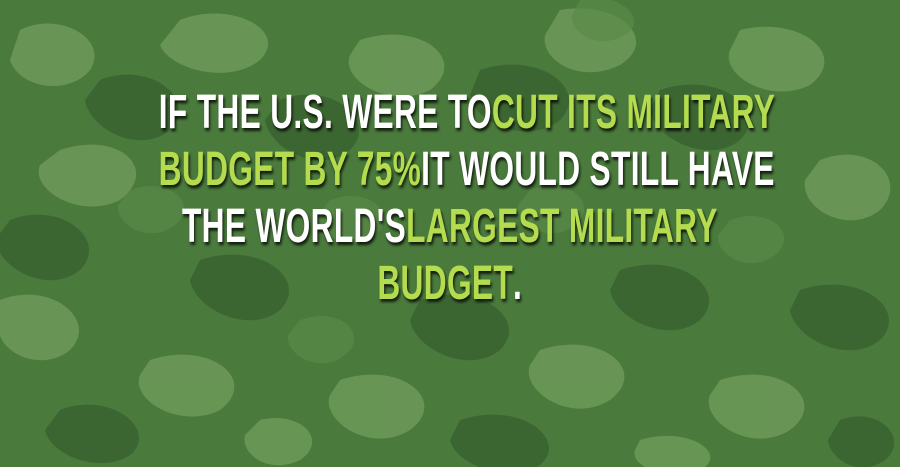 Image resolution: width=900 pixels, height=467 pixels. I want to click on fact-line-4: BUDGET., so click(450, 283).